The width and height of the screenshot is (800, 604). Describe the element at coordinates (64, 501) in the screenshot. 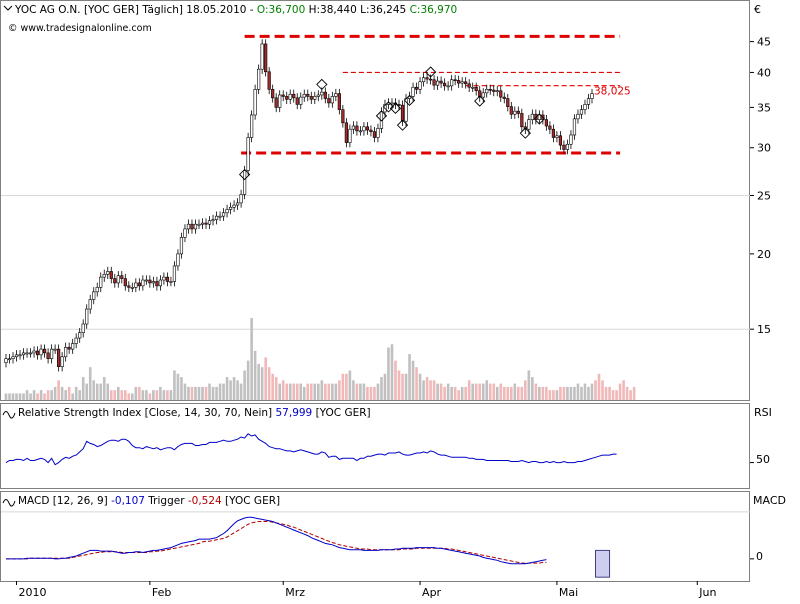

I see `macd-title: MACD [12, 26, 9]` at that location.